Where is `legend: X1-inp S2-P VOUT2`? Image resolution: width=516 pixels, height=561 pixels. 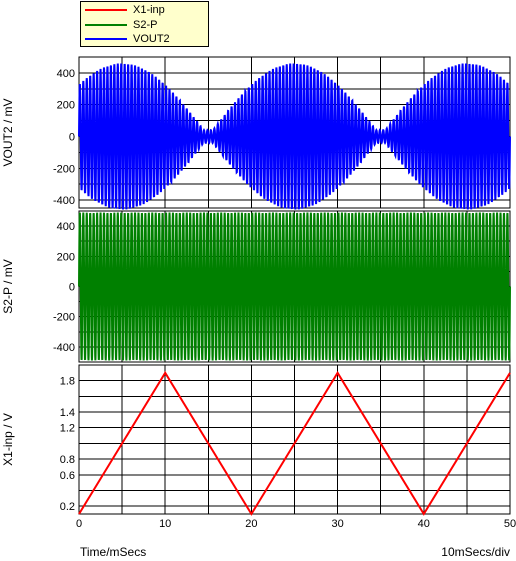 legend: X1-inp S2-P VOUT2 is located at coordinates (144, 24).